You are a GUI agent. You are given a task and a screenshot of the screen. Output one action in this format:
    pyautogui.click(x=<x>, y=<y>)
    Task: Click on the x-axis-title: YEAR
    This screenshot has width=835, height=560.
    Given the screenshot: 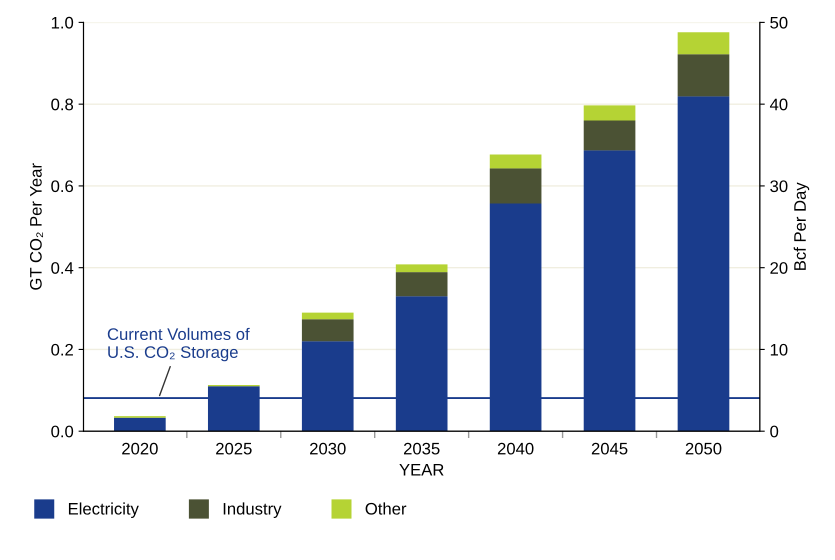 What is the action you would take?
    pyautogui.click(x=421, y=470)
    